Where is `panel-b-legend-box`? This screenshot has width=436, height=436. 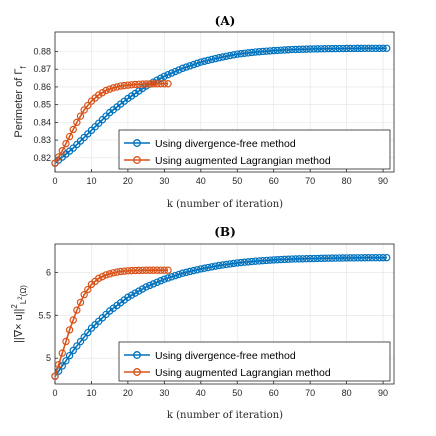 panel-b-legend-box is located at coordinates (254, 361).